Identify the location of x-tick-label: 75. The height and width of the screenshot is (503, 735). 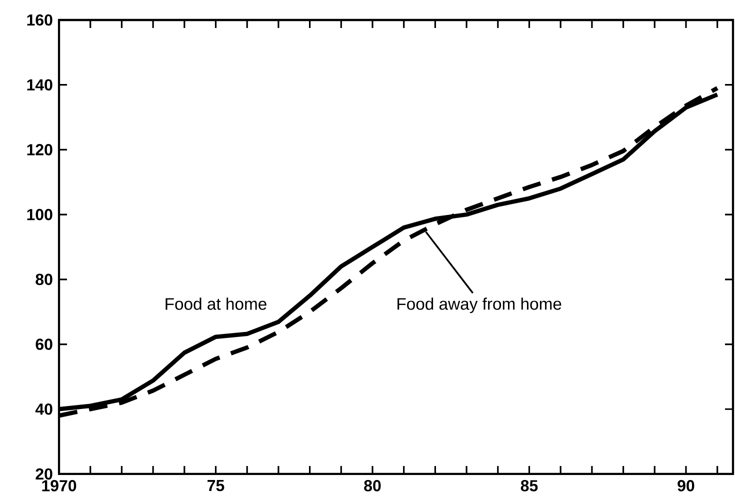
(216, 486).